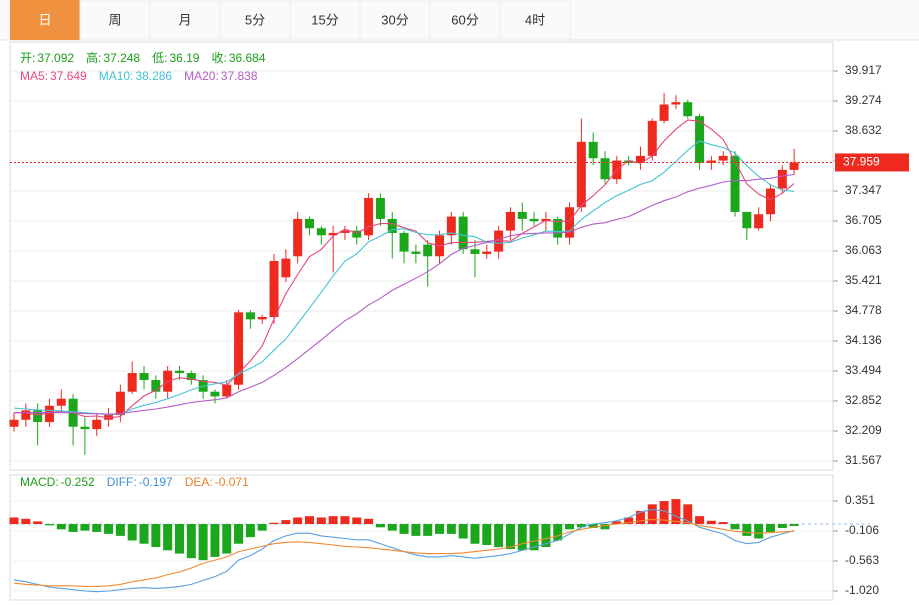  I want to click on y-tick-label: 39.274, so click(863, 100).